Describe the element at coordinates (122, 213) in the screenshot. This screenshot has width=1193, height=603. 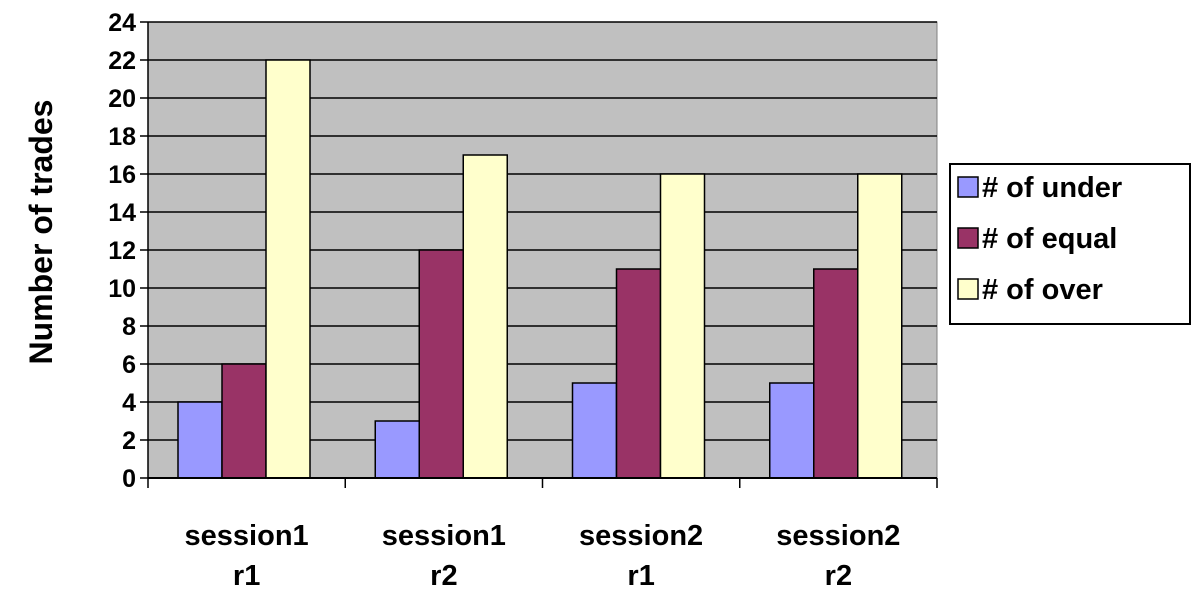
I see `y-tick-label: 14` at that location.